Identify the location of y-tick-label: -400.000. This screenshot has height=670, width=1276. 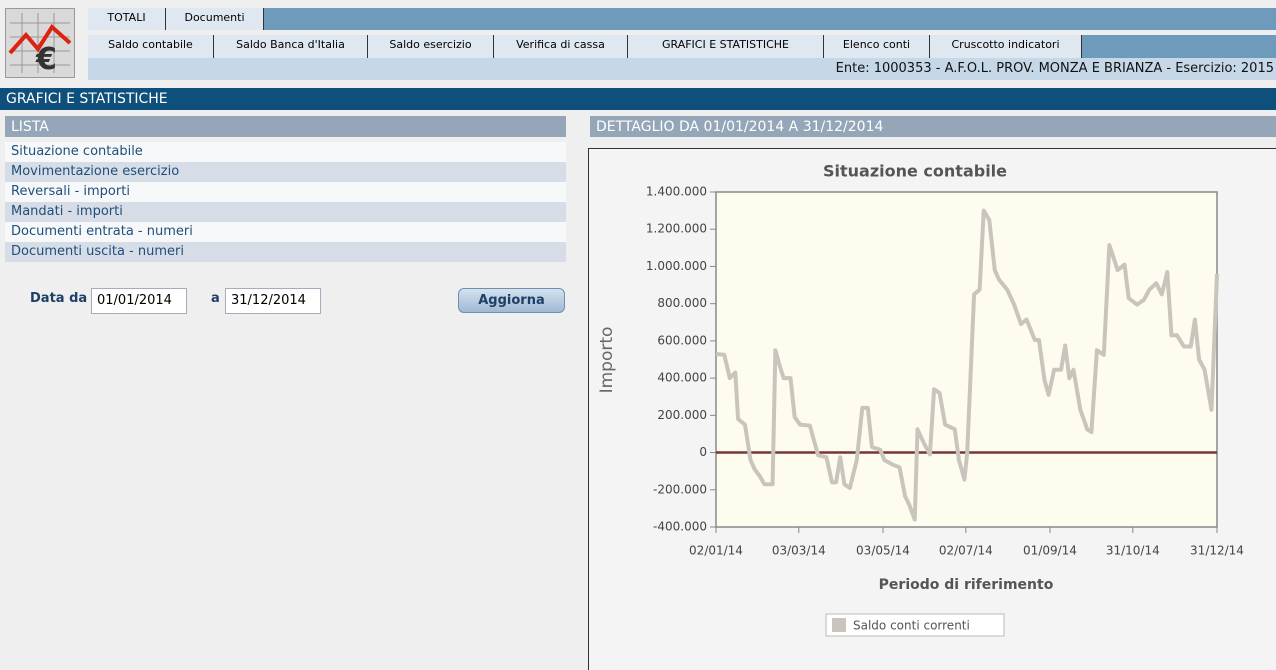
(680, 527).